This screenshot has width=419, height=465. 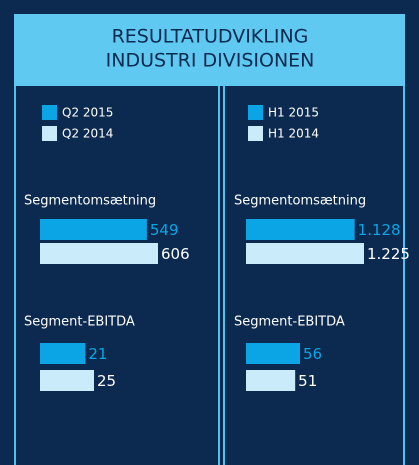 I want to click on value-label: 1.225, so click(x=388, y=254).